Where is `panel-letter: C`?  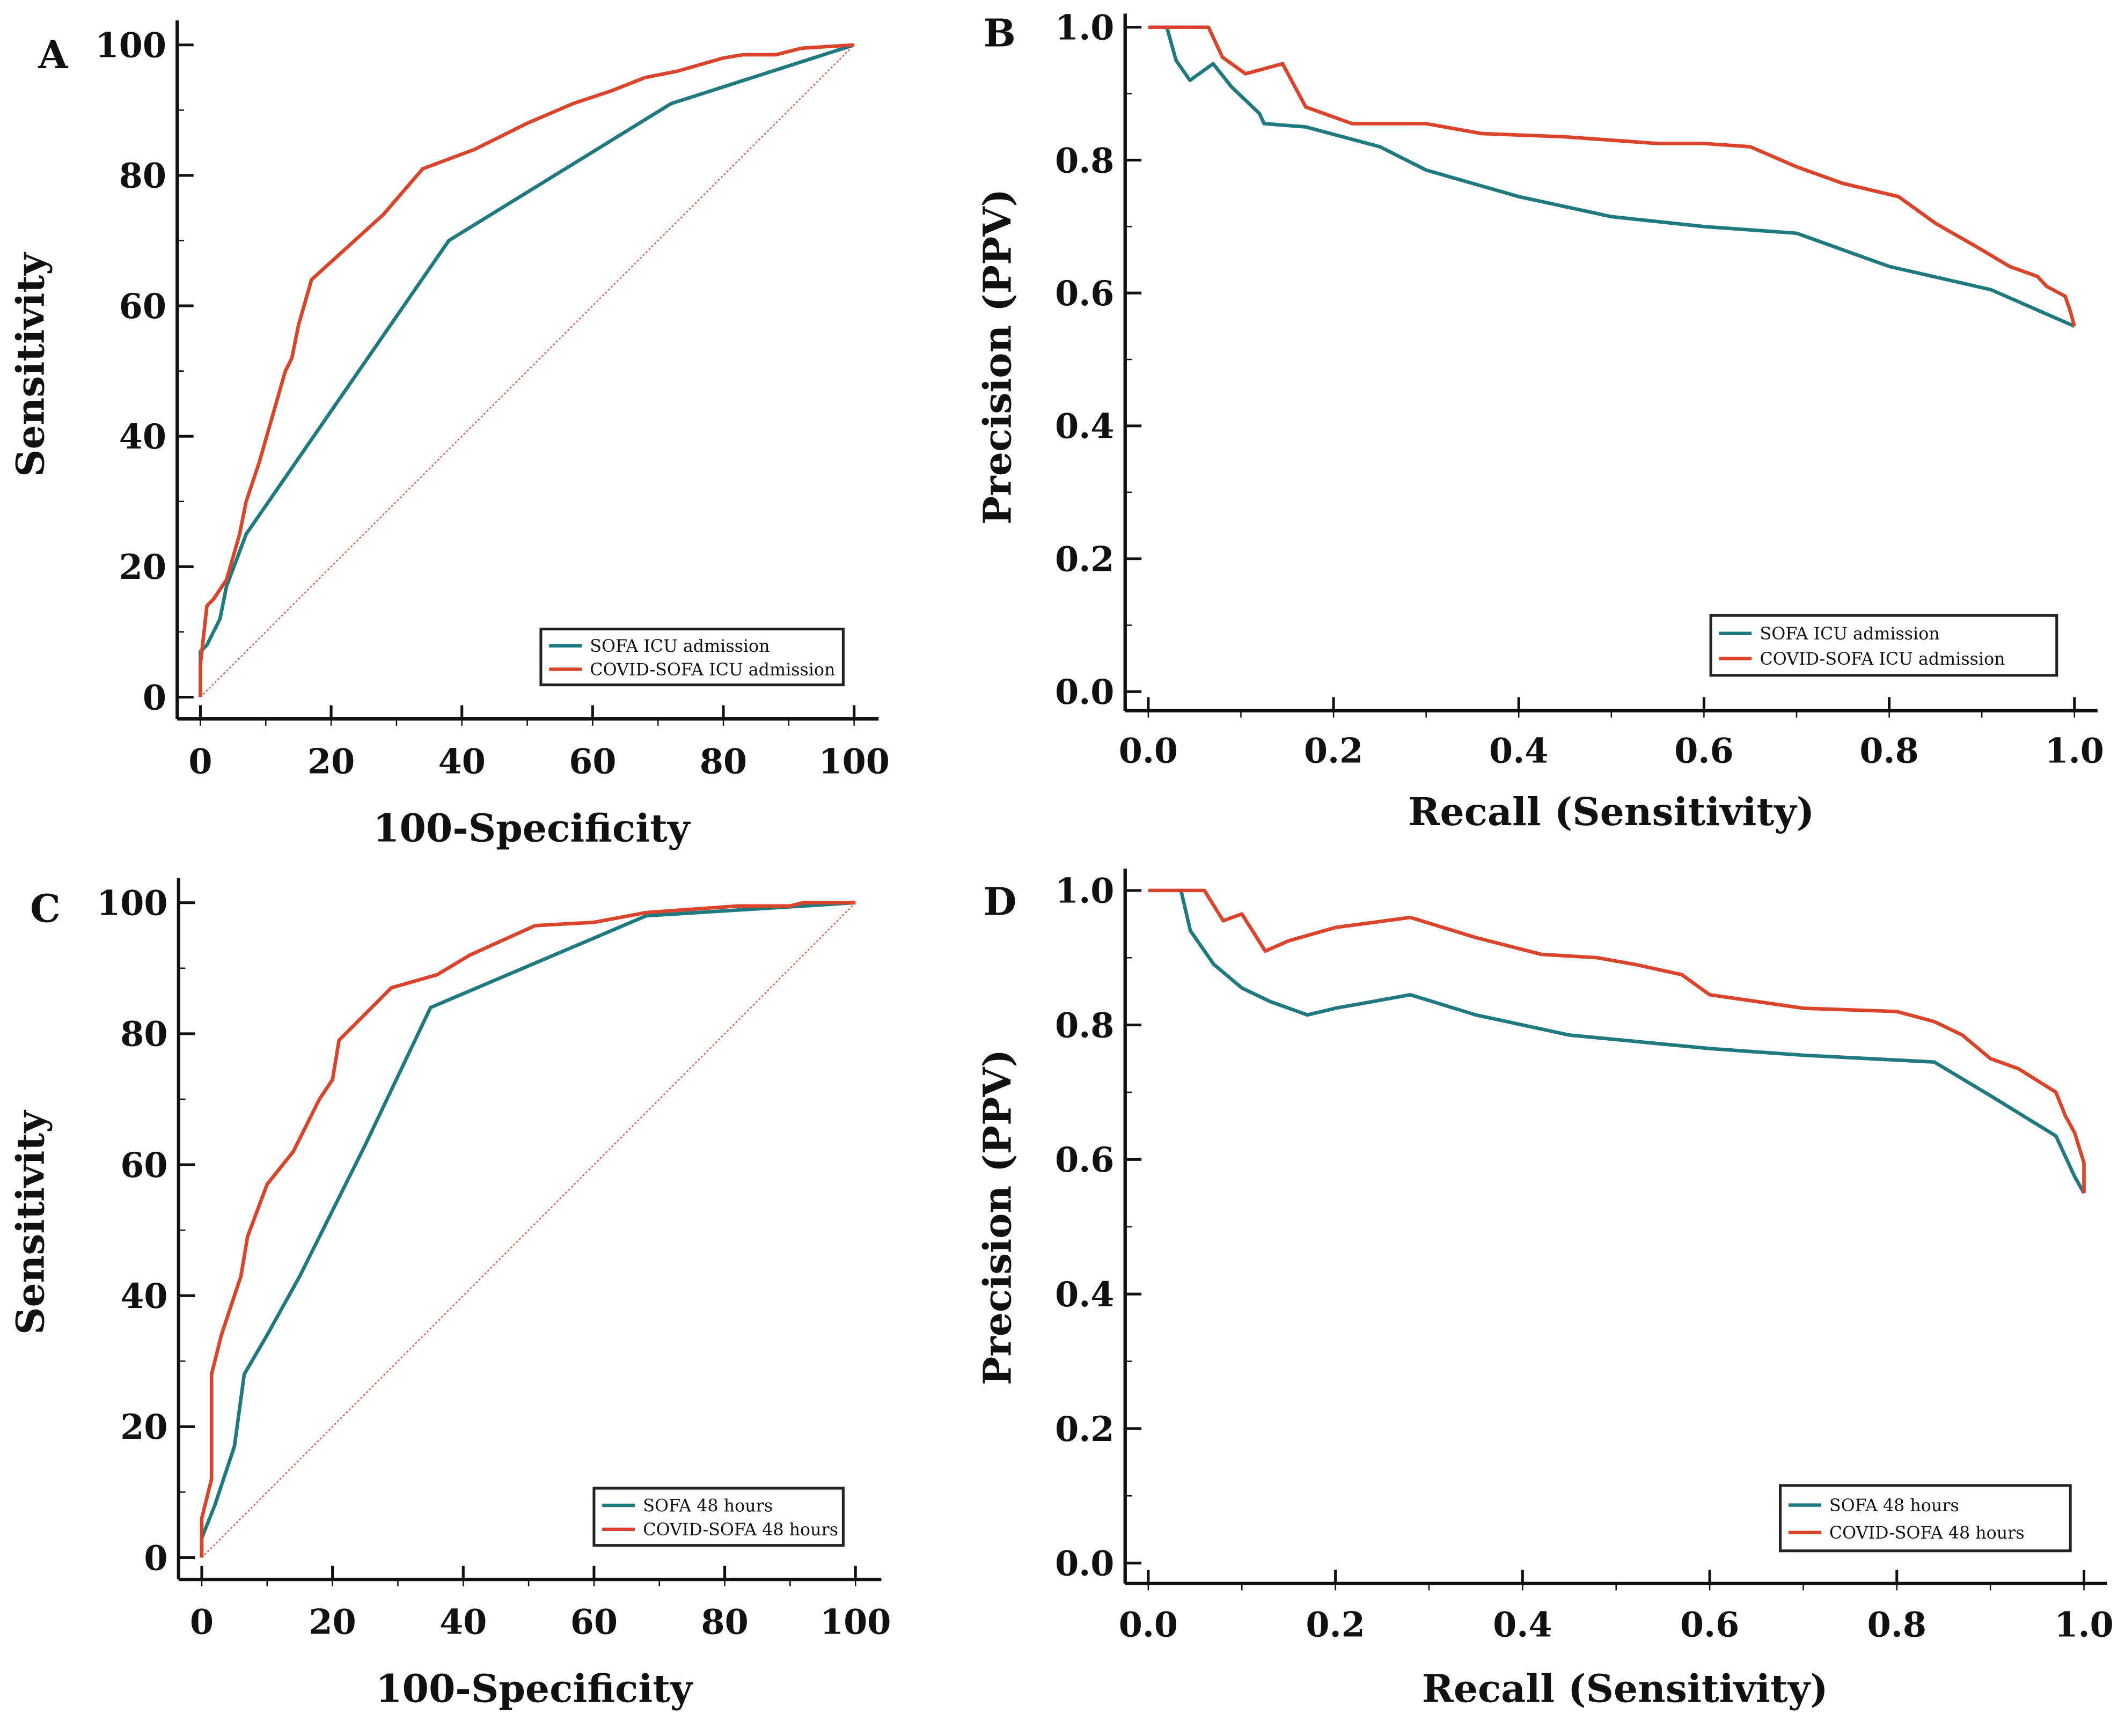 panel-letter: C is located at coordinates (46, 908).